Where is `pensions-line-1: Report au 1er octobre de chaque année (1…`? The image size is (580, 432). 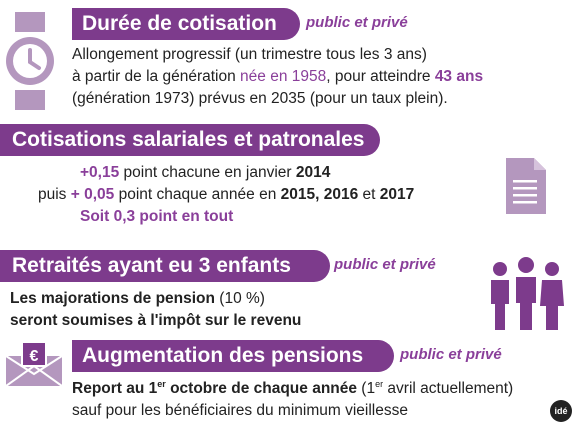
pensions-line-1: Report au 1er octobre de chaque année (1… is located at coordinates (292, 388).